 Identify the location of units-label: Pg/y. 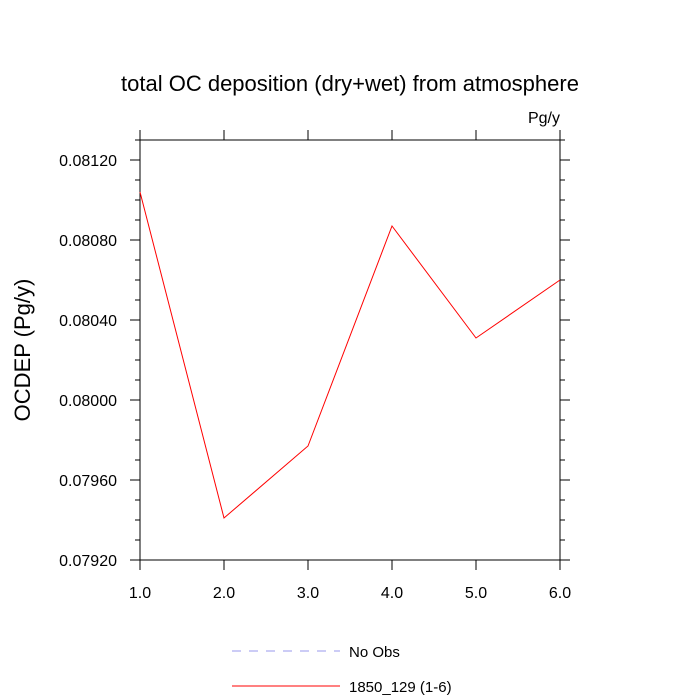
(544, 118).